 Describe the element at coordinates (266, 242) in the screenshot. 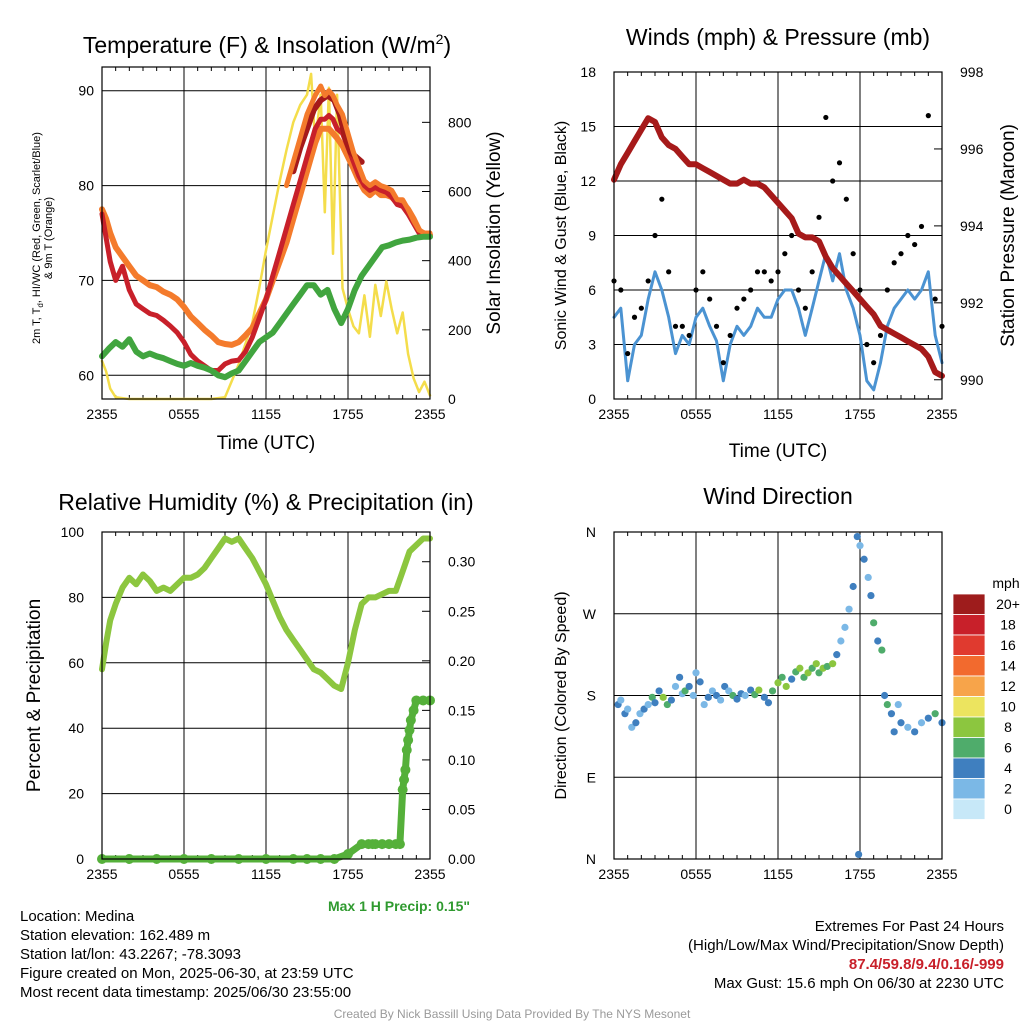

I see `series-temp` at that location.